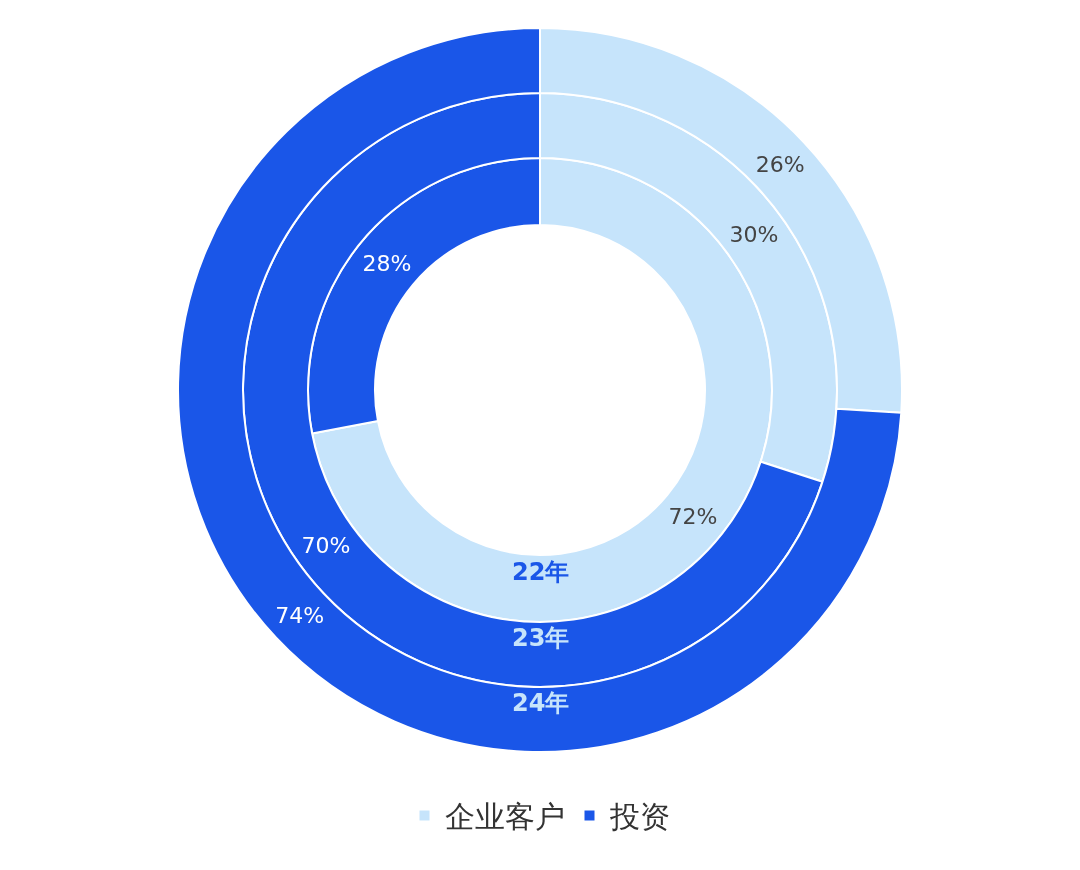 This screenshot has height=870, width=1080. I want to click on slice-label: 23年, so click(541, 638).